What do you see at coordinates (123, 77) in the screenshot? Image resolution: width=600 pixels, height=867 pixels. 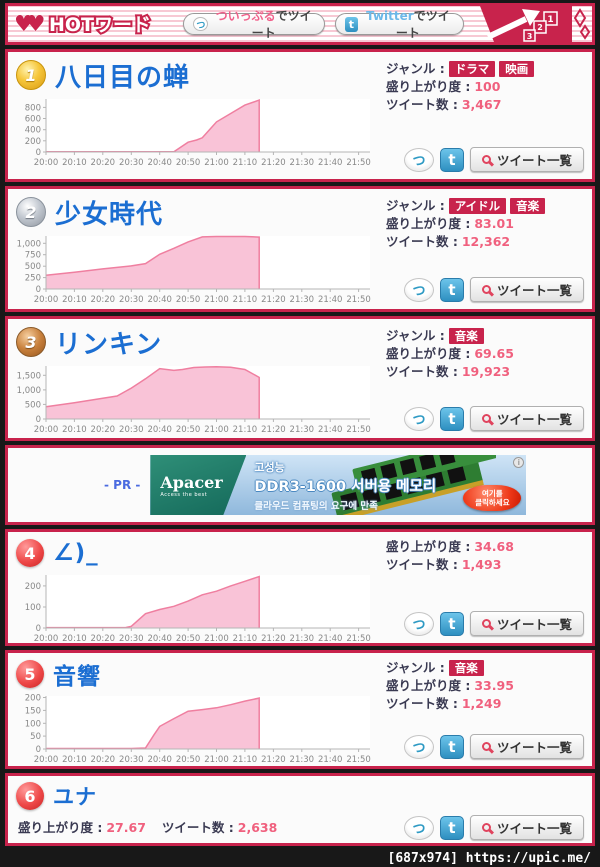 I see `item-title-link: 八日目の蝉` at bounding box center [123, 77].